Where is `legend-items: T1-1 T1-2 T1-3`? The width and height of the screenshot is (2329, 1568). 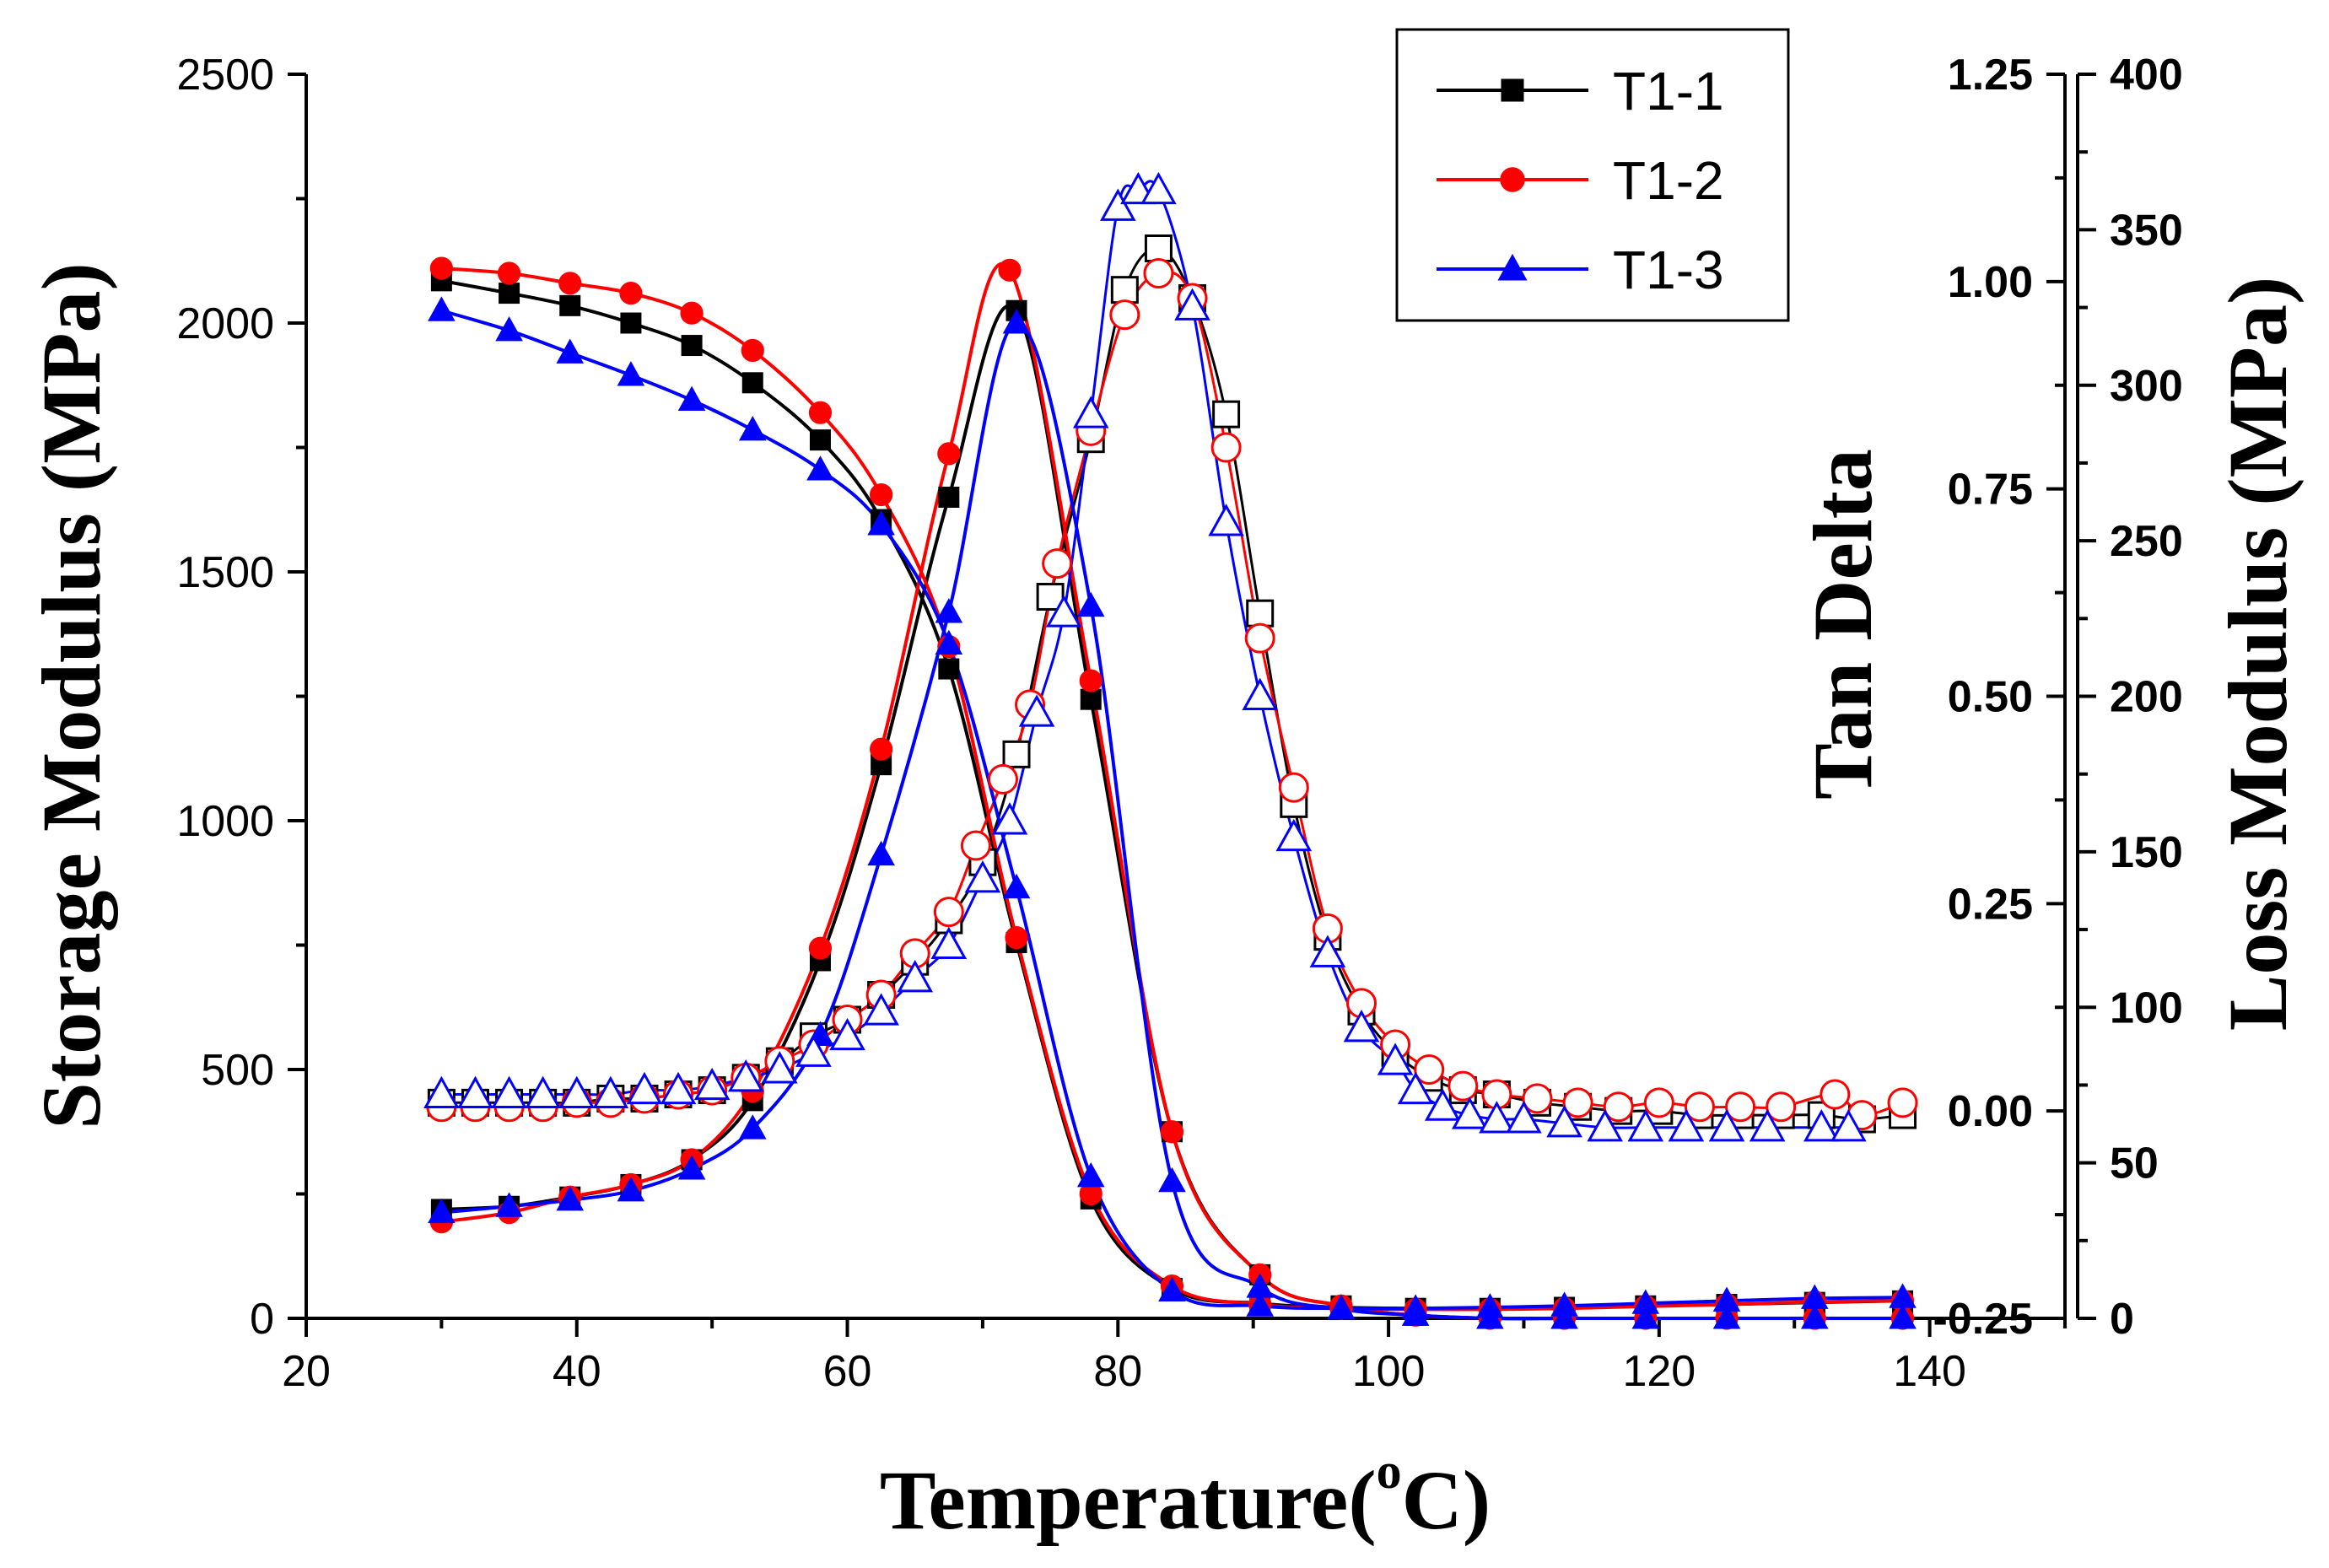 legend-items: T1-1 T1-2 T1-3 is located at coordinates (1580, 181).